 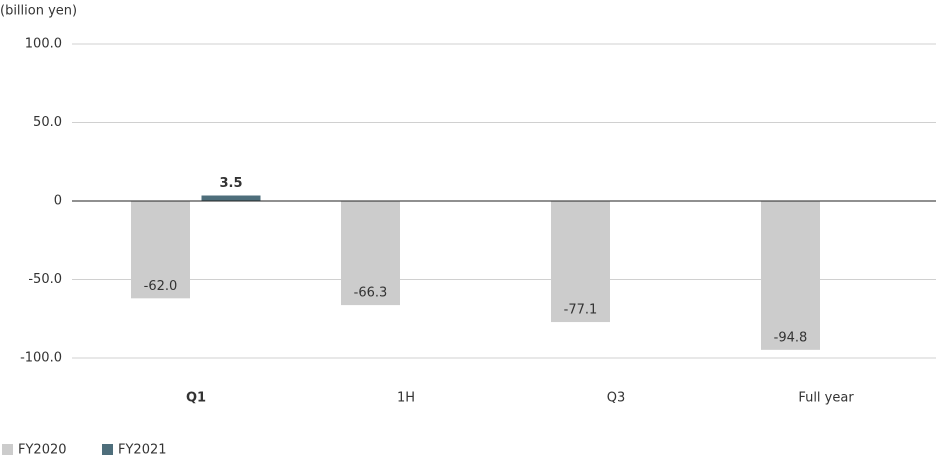 What do you see at coordinates (371, 293) in the screenshot?
I see `value-label: -66.3` at bounding box center [371, 293].